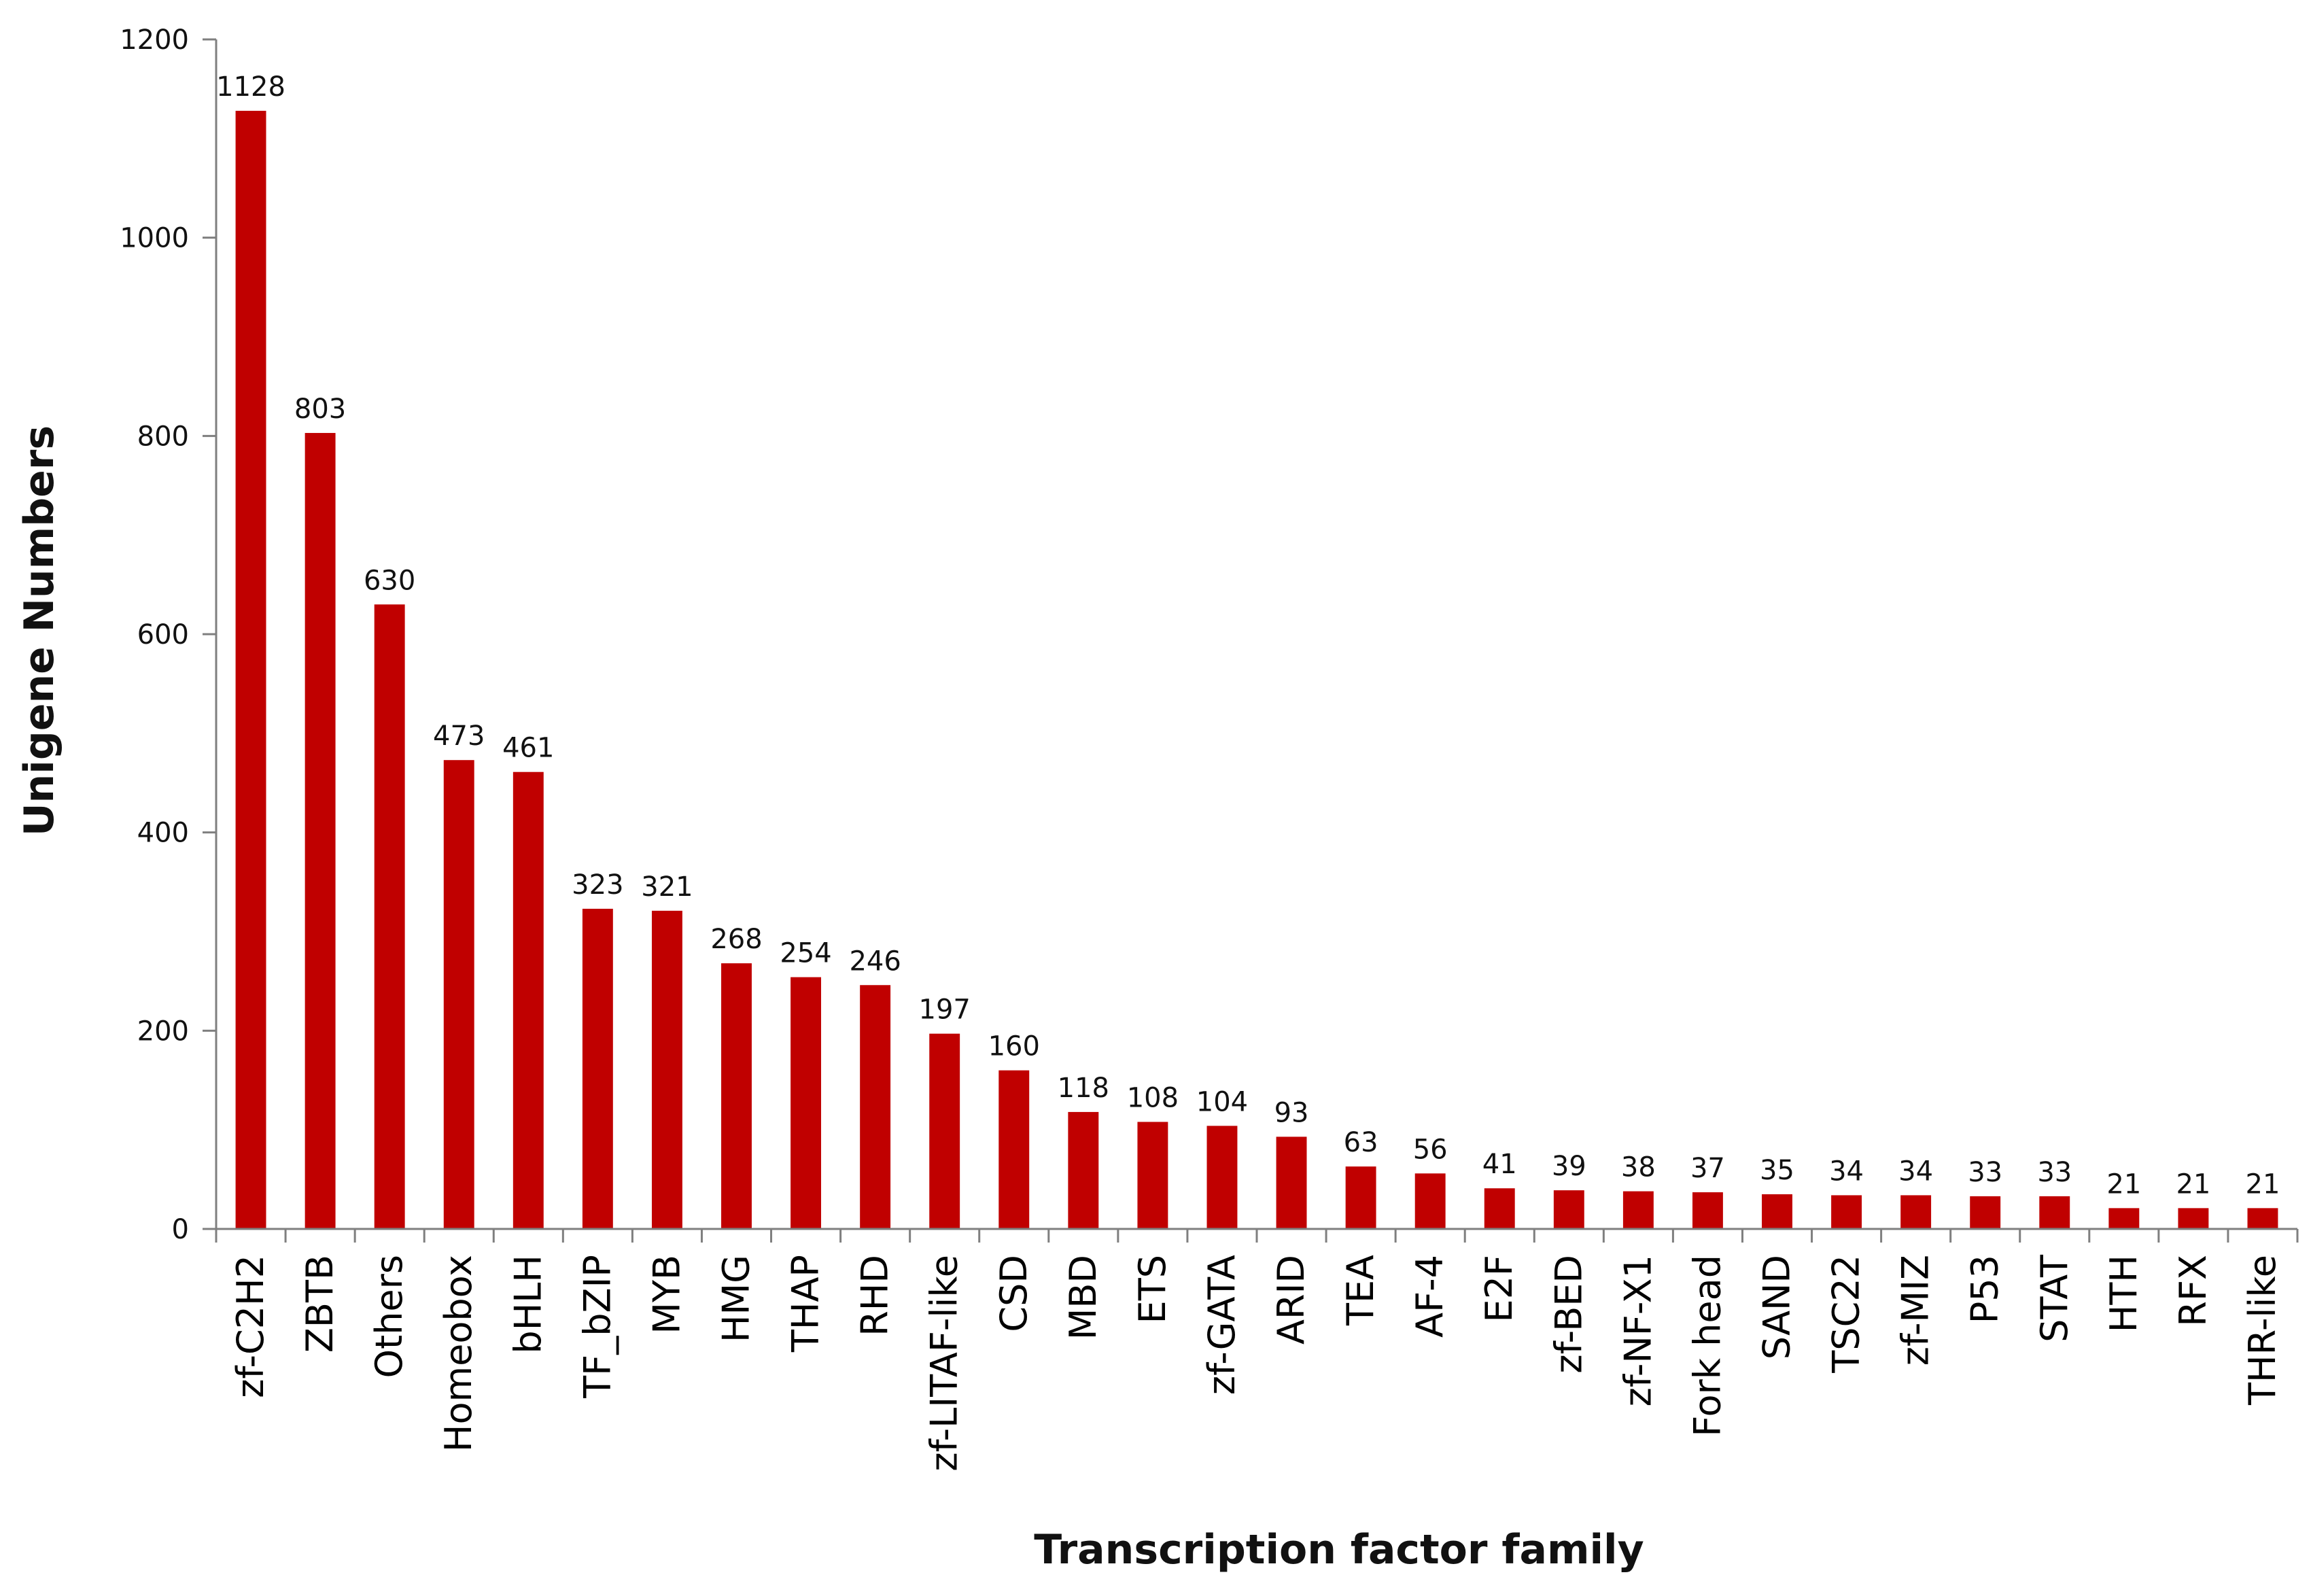 The image size is (2311, 1596). I want to click on bar-ets, so click(1152, 1175).